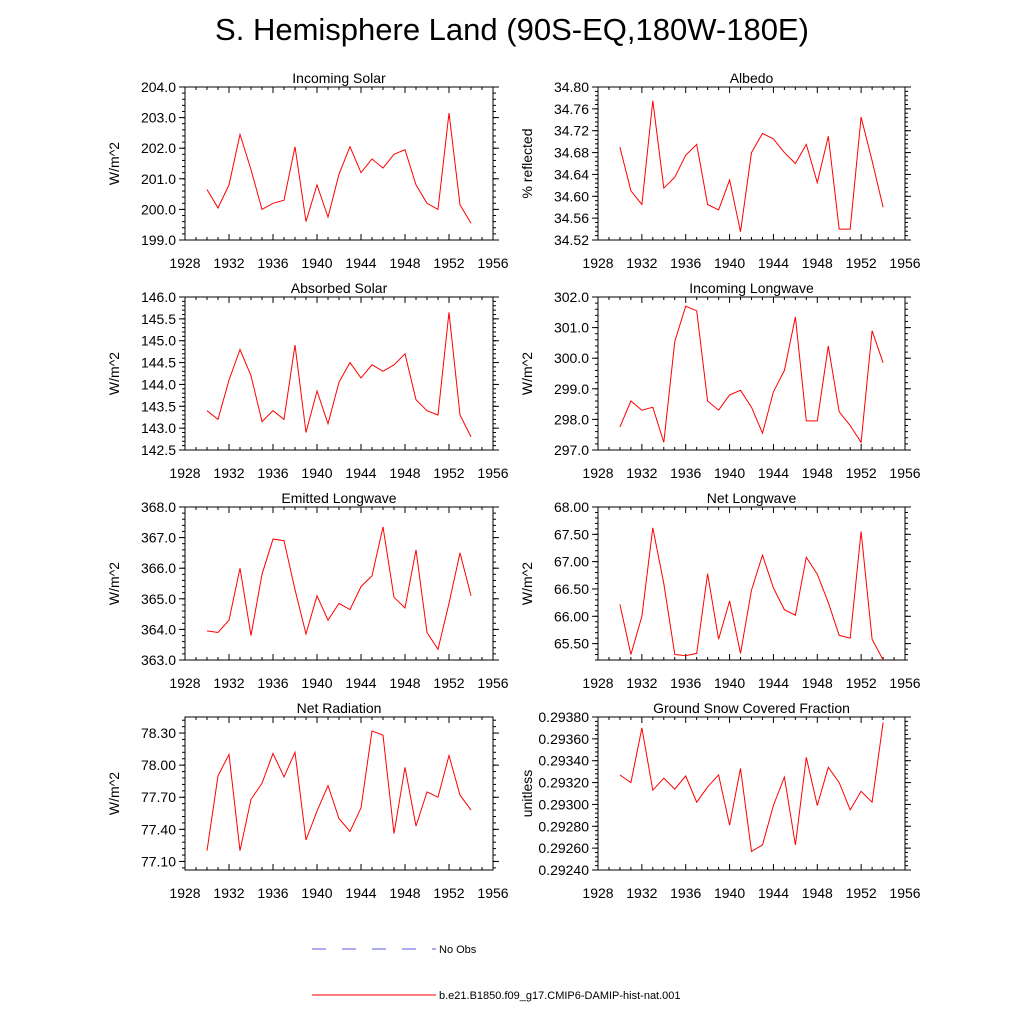 The image size is (1024, 1024). I want to click on y-tick-label: 66.50, so click(571, 589).